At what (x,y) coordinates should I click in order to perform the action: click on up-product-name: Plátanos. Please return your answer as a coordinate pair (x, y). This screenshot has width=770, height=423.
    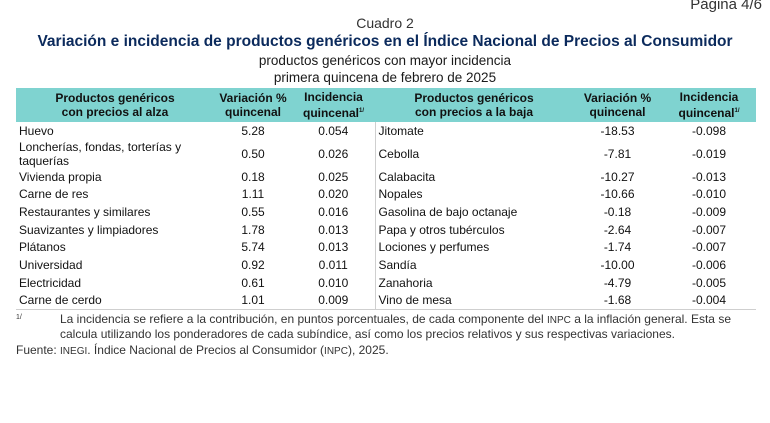
    Looking at the image, I should click on (42, 247).